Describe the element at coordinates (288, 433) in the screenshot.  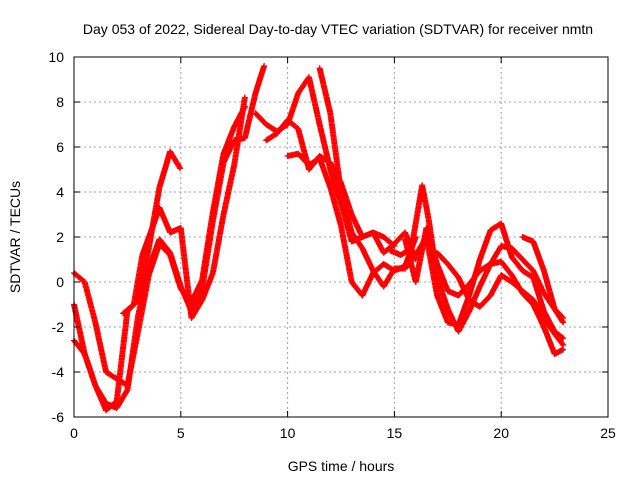
I see `x-tick-label: 10` at that location.